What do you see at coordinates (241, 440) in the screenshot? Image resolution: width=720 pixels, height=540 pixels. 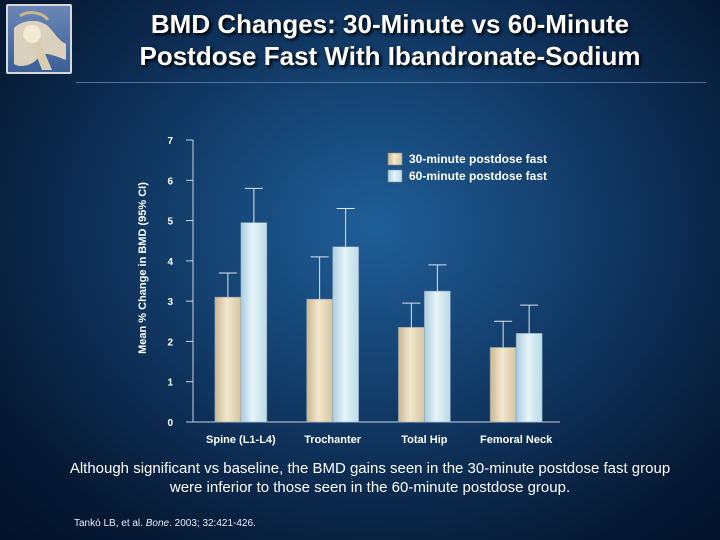 I see `x-tick-label: Spine (L1-L4)` at bounding box center [241, 440].